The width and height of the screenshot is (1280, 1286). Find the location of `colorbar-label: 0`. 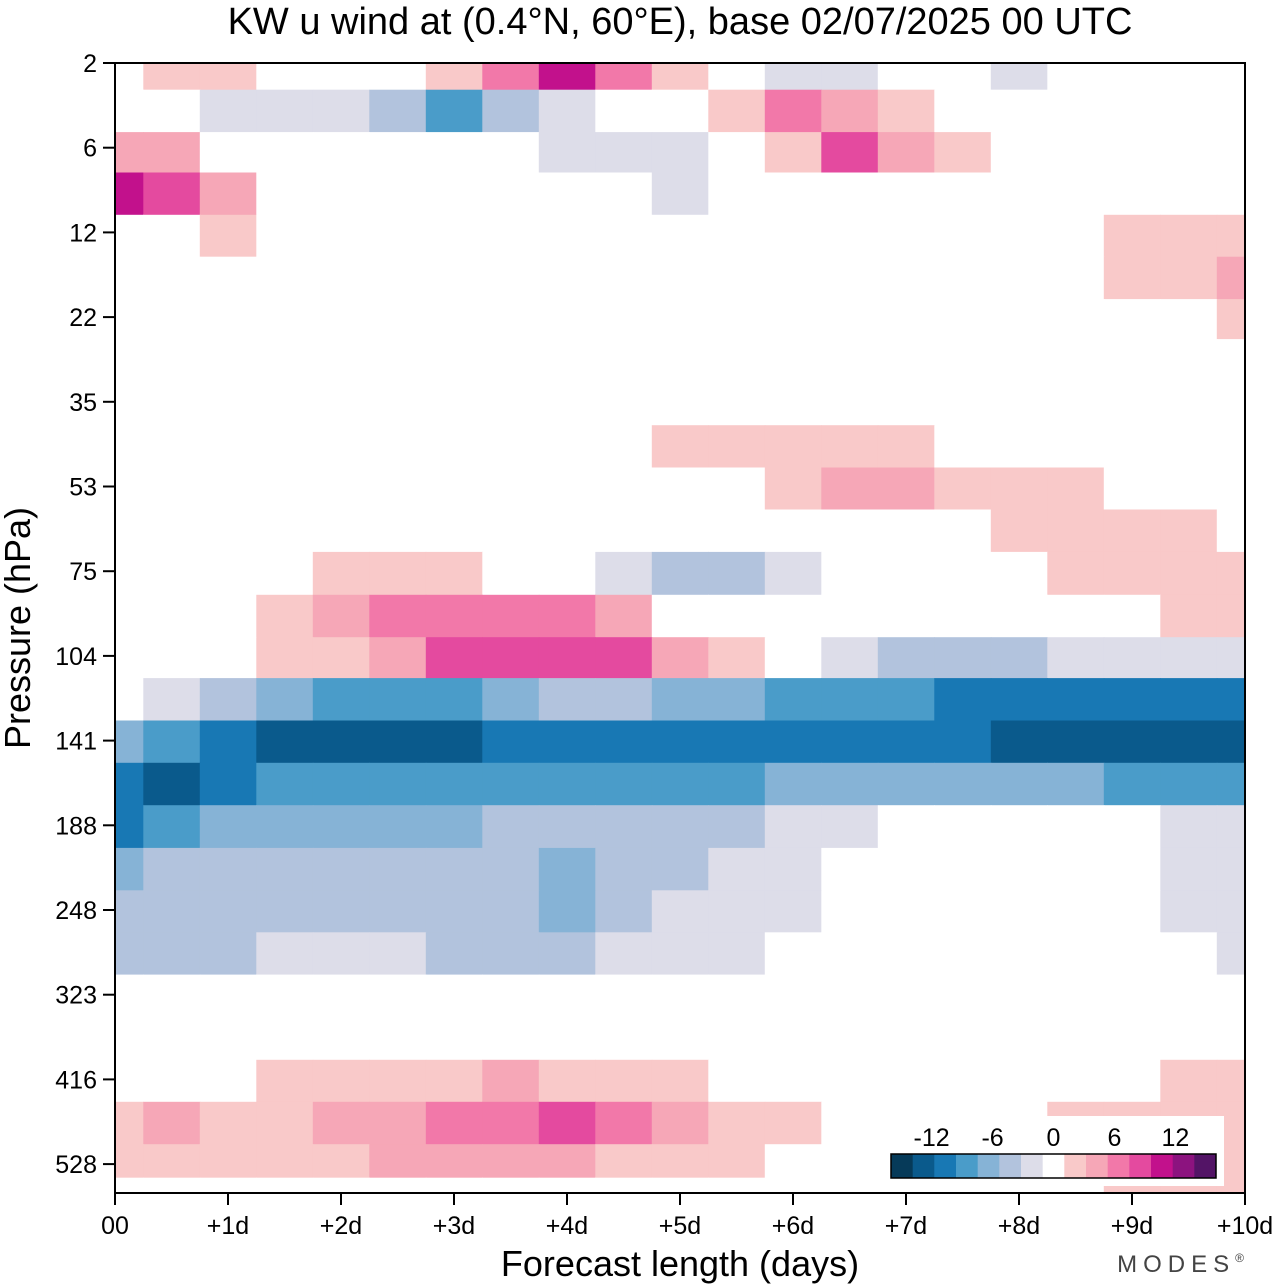

colorbar-label: 0 is located at coordinates (1054, 1138).